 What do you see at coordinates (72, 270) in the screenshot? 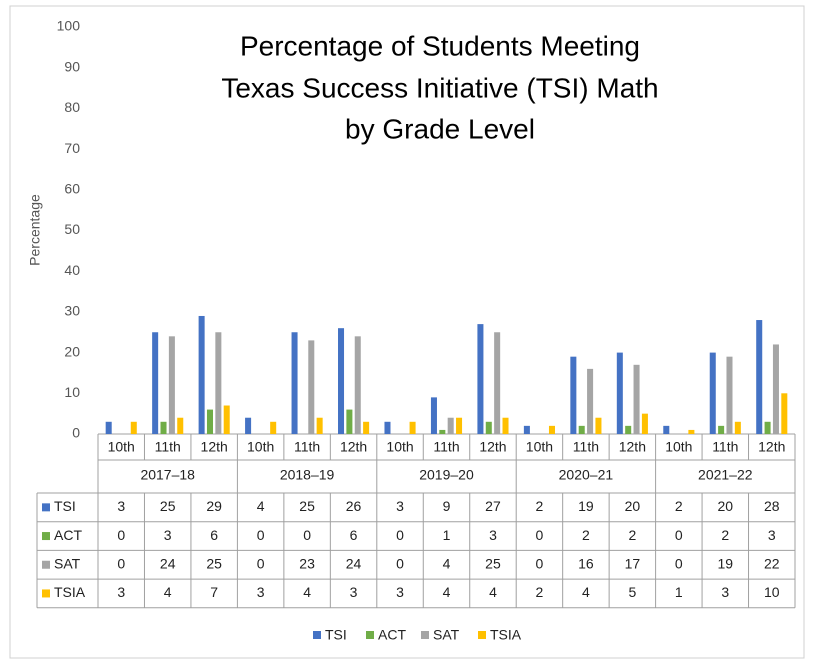
I see `y-tick-label: 40` at bounding box center [72, 270].